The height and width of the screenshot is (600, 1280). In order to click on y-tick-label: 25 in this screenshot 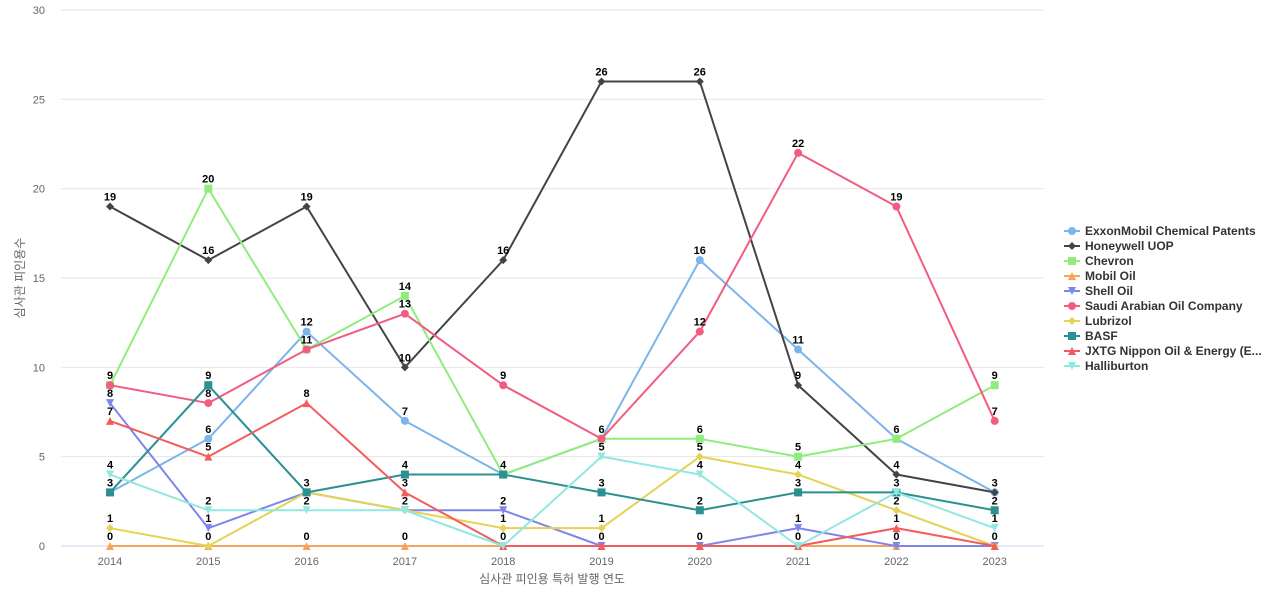, I will do `click(39, 100)`.